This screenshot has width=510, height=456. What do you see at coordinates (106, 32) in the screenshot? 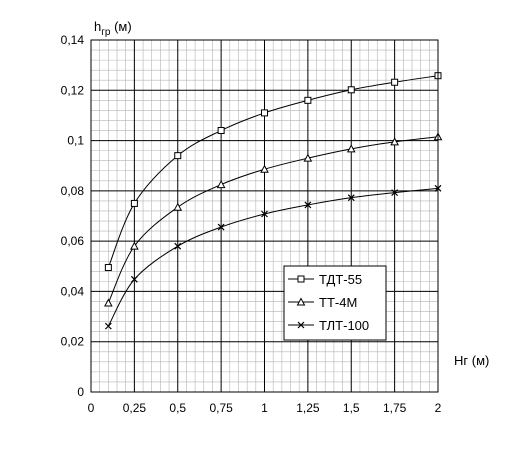
I see `y-axis-title-subscript: гр` at bounding box center [106, 32].